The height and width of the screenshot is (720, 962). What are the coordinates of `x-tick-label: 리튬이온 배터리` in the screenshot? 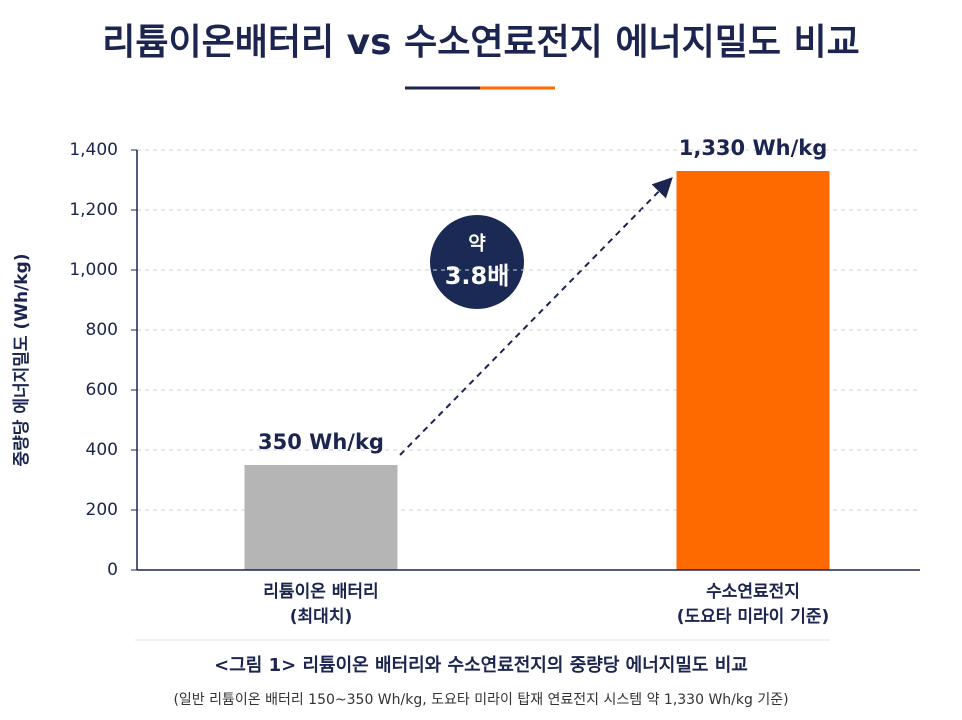 It's located at (320, 592).